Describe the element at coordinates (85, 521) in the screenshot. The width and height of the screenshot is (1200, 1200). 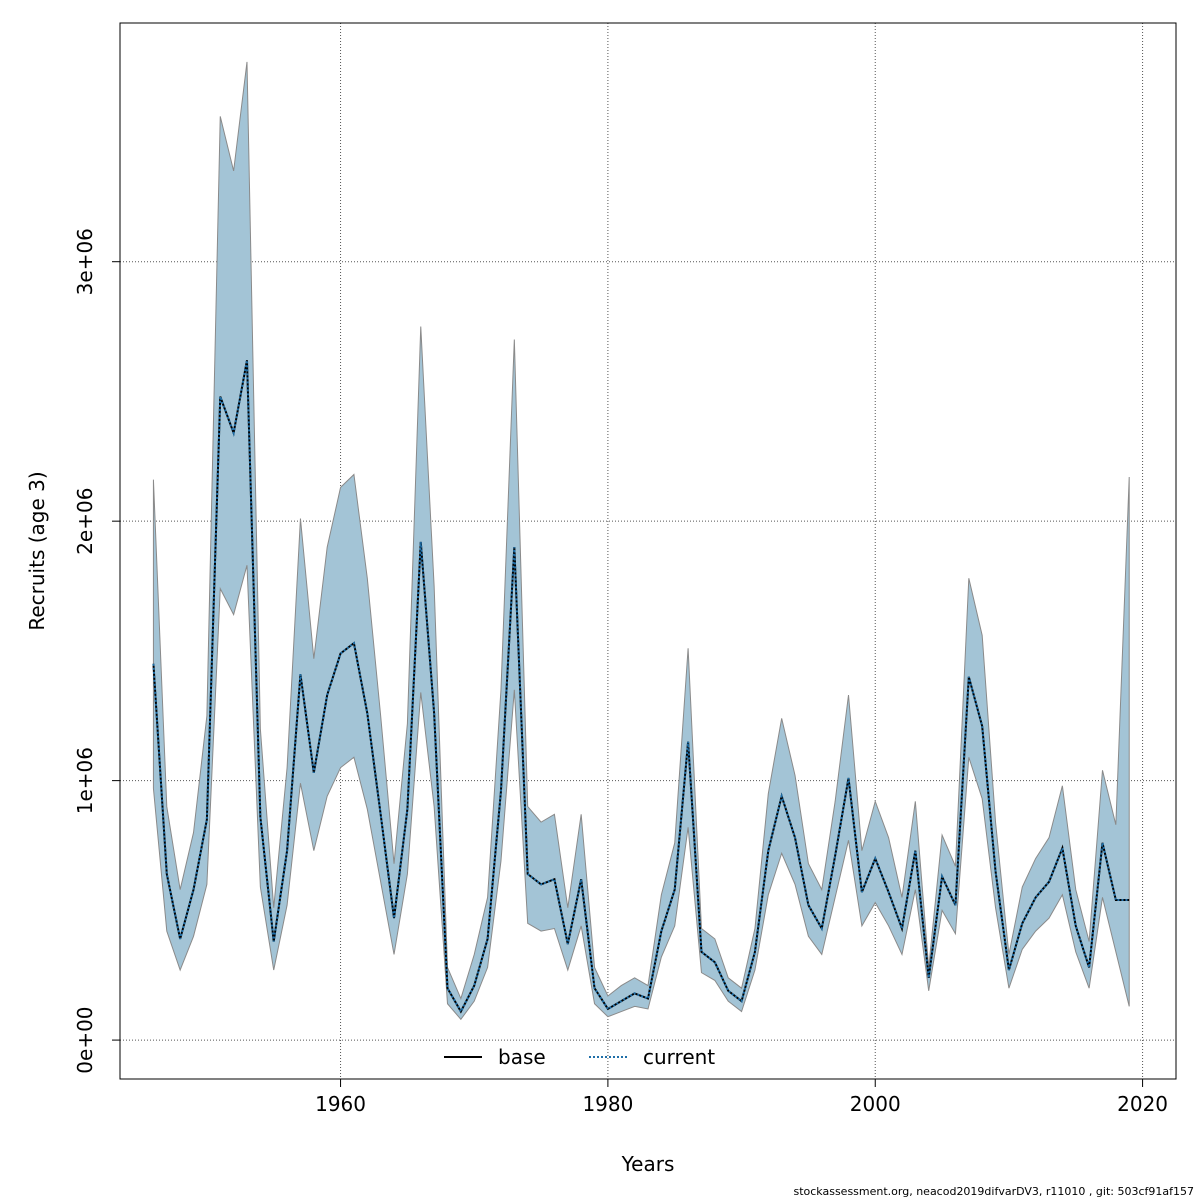
I see `y-tick-label: 2e+06` at that location.